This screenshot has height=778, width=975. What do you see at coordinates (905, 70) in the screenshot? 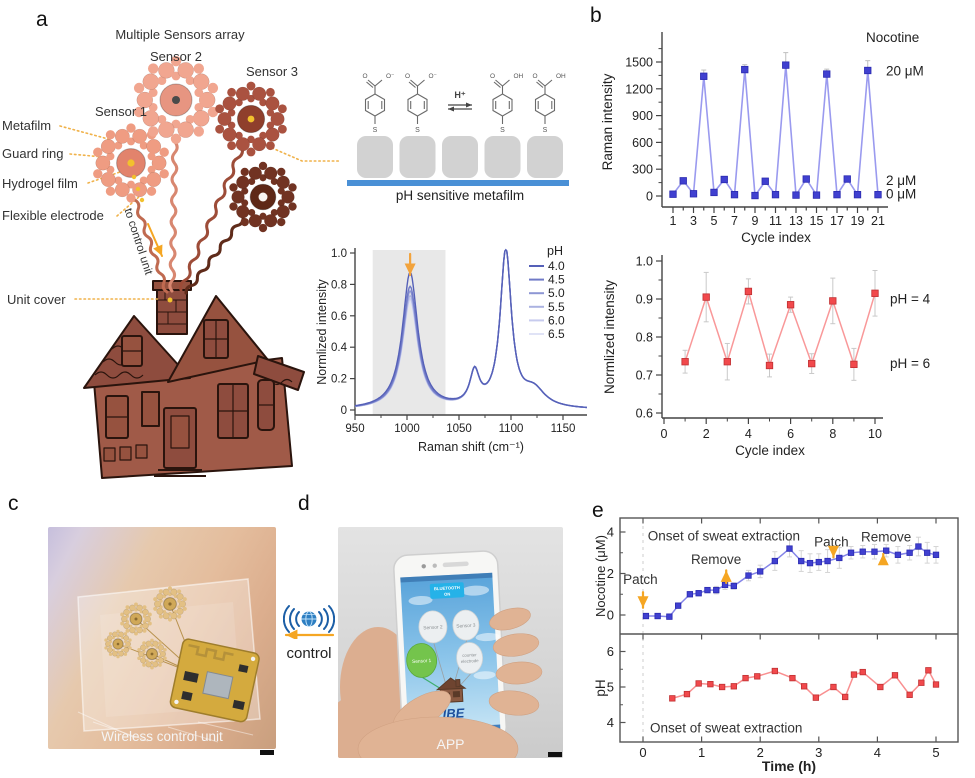
I see `svg-text: 20 μM` at bounding box center [905, 70].